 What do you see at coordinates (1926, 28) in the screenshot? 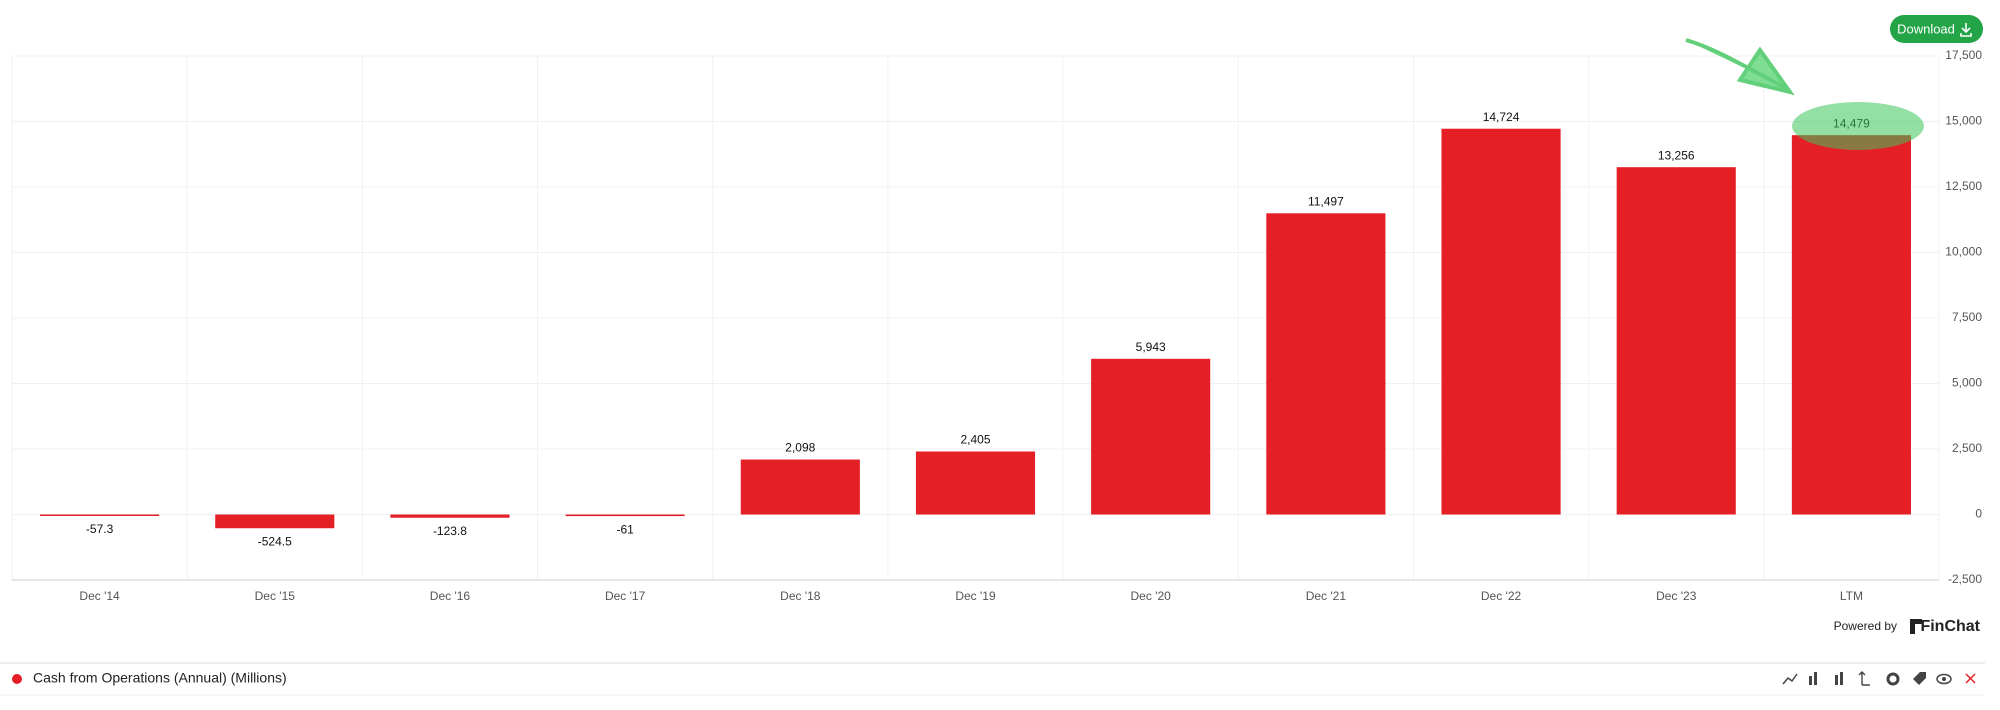
I see `download-label: Download` at bounding box center [1926, 28].